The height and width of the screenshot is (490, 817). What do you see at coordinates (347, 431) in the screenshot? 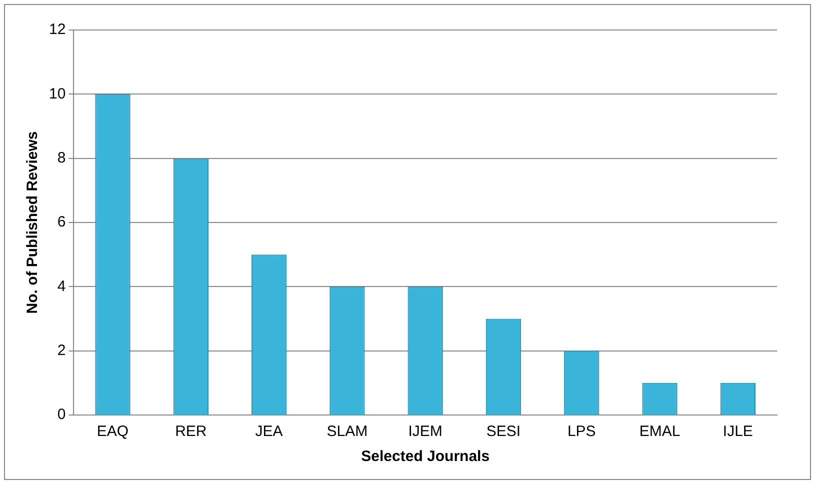
I see `x-tick-label: SLAM` at bounding box center [347, 431].